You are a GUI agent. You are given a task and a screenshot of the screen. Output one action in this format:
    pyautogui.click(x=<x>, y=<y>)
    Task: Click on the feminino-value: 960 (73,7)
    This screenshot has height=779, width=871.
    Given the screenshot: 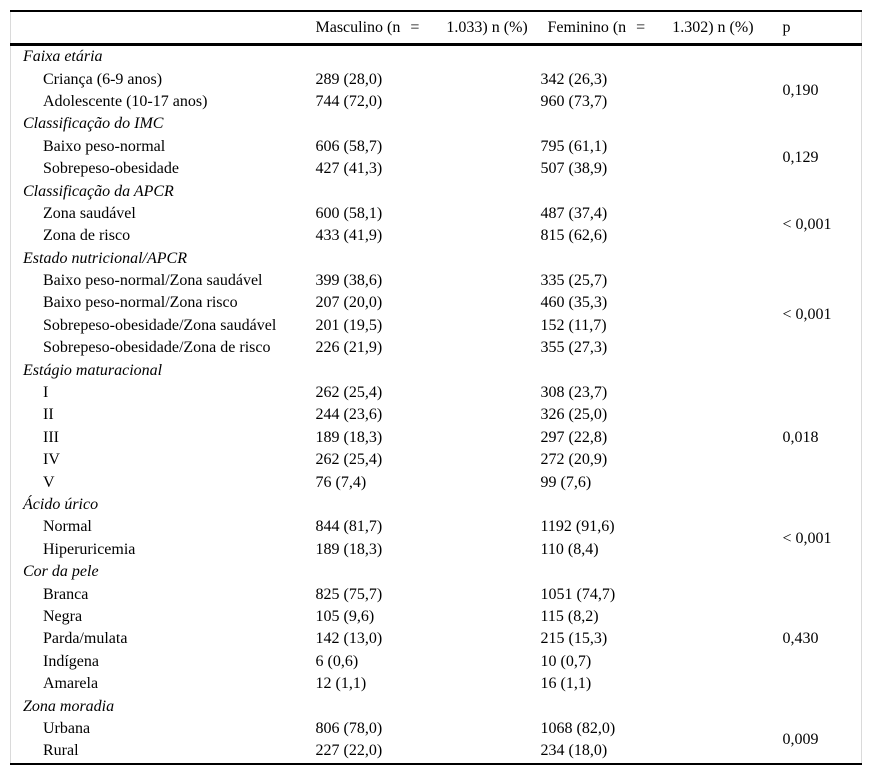 What is the action you would take?
    pyautogui.click(x=574, y=101)
    